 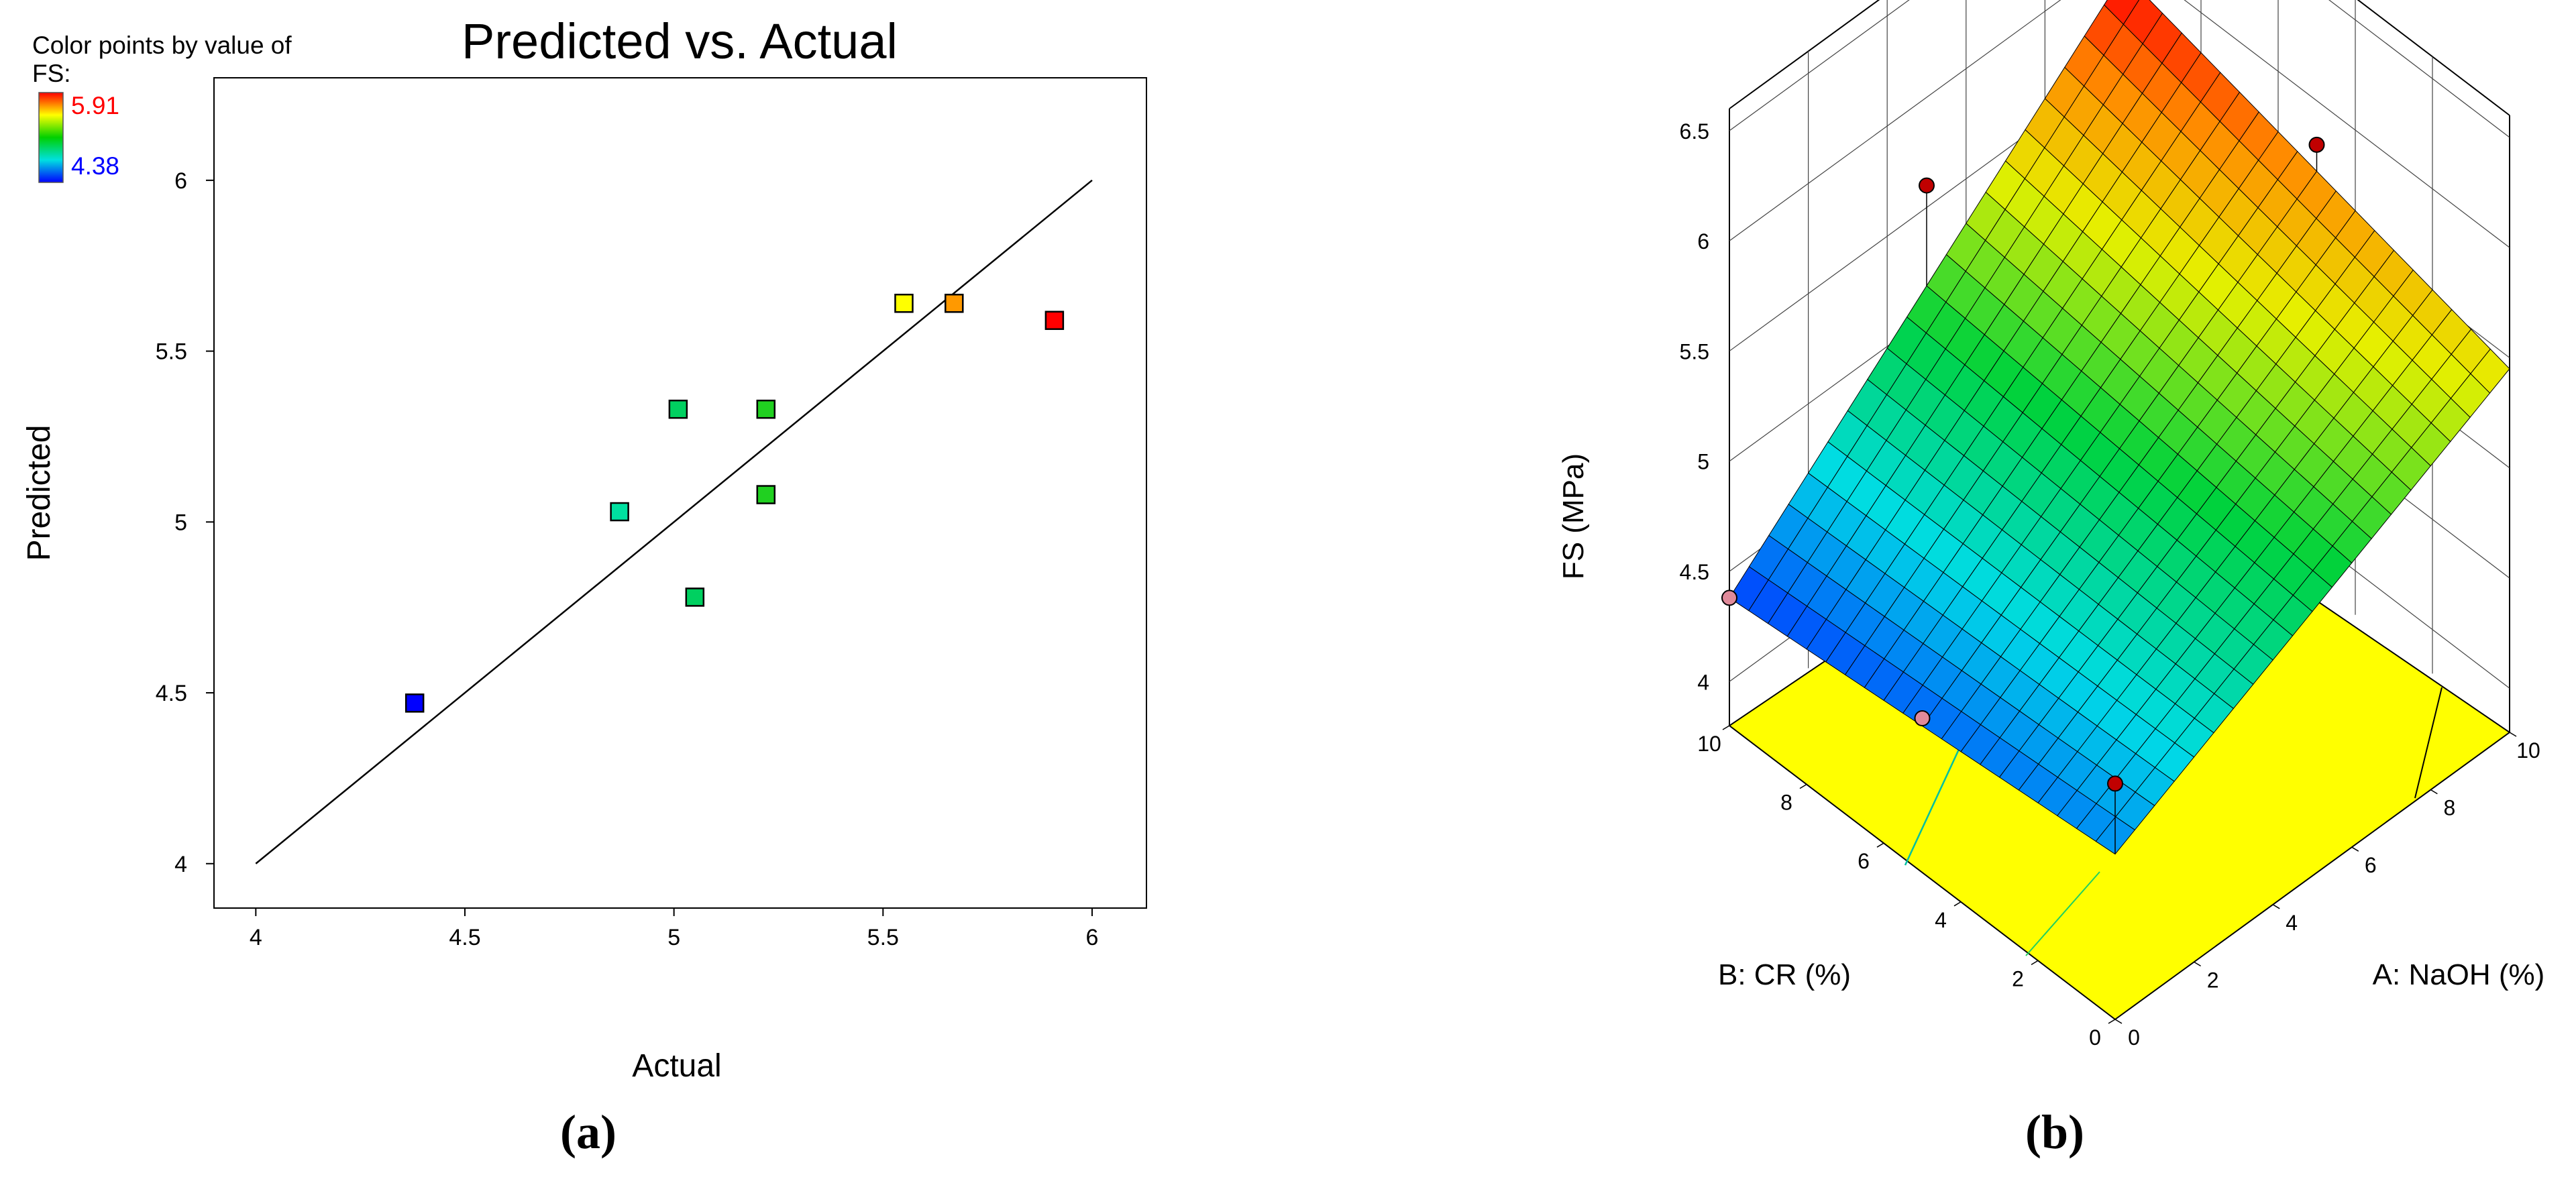 I want to click on legend-max-label: 5.91, so click(x=95, y=105).